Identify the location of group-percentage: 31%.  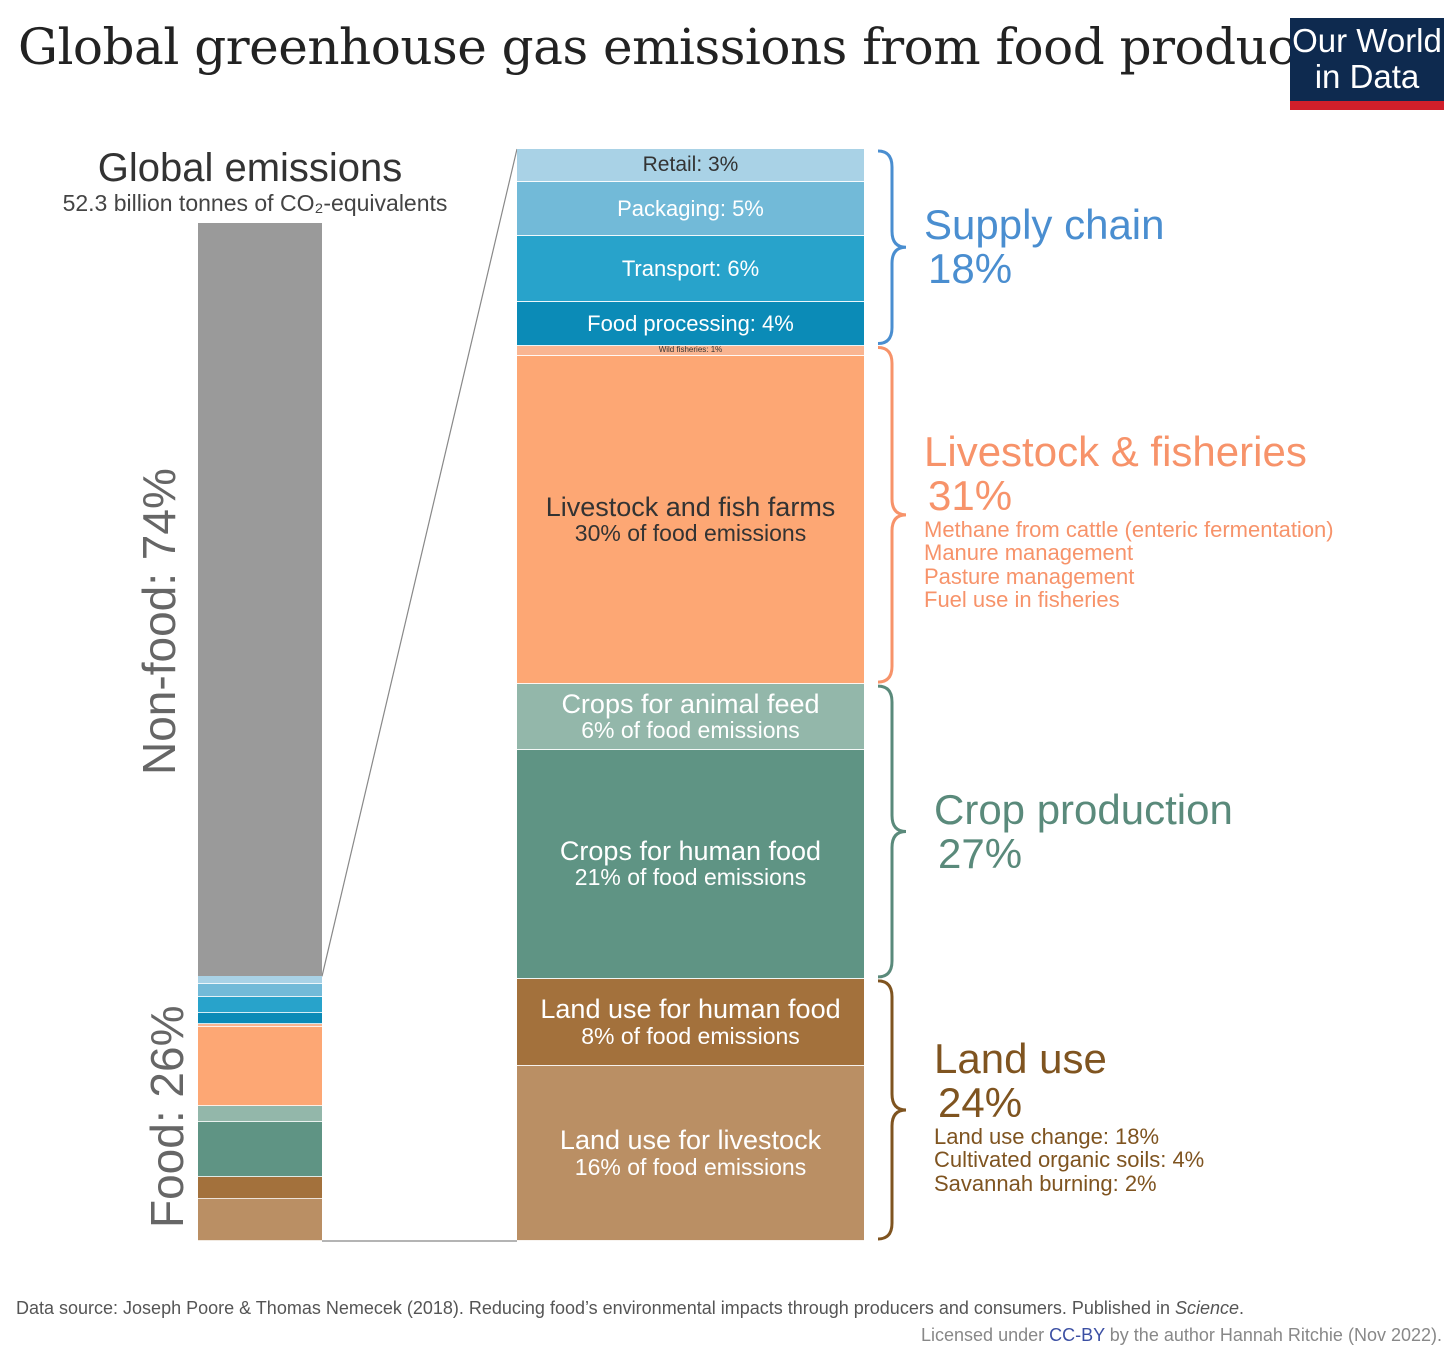
(970, 495).